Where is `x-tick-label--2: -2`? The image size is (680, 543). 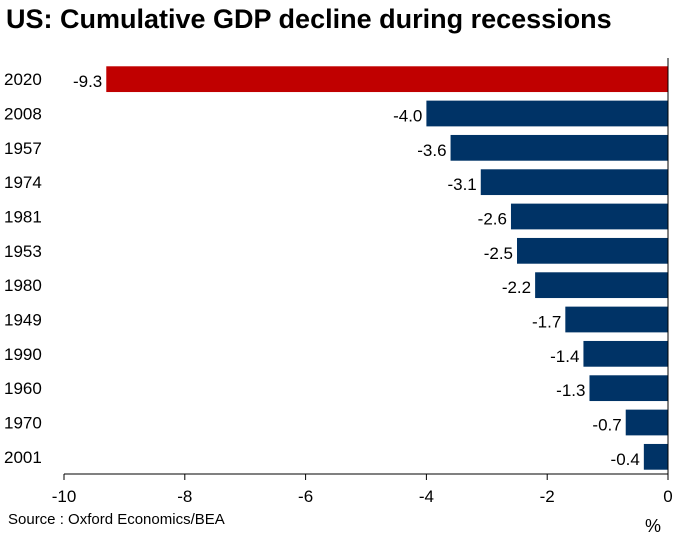
x-tick-label--2: -2 is located at coordinates (547, 496).